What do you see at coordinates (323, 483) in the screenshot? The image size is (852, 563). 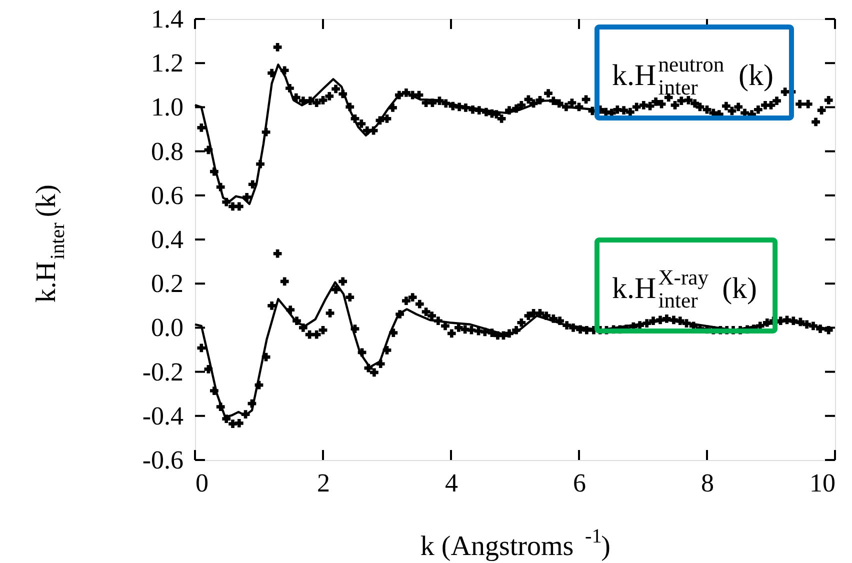 I see `x-tick-label: 2` at bounding box center [323, 483].